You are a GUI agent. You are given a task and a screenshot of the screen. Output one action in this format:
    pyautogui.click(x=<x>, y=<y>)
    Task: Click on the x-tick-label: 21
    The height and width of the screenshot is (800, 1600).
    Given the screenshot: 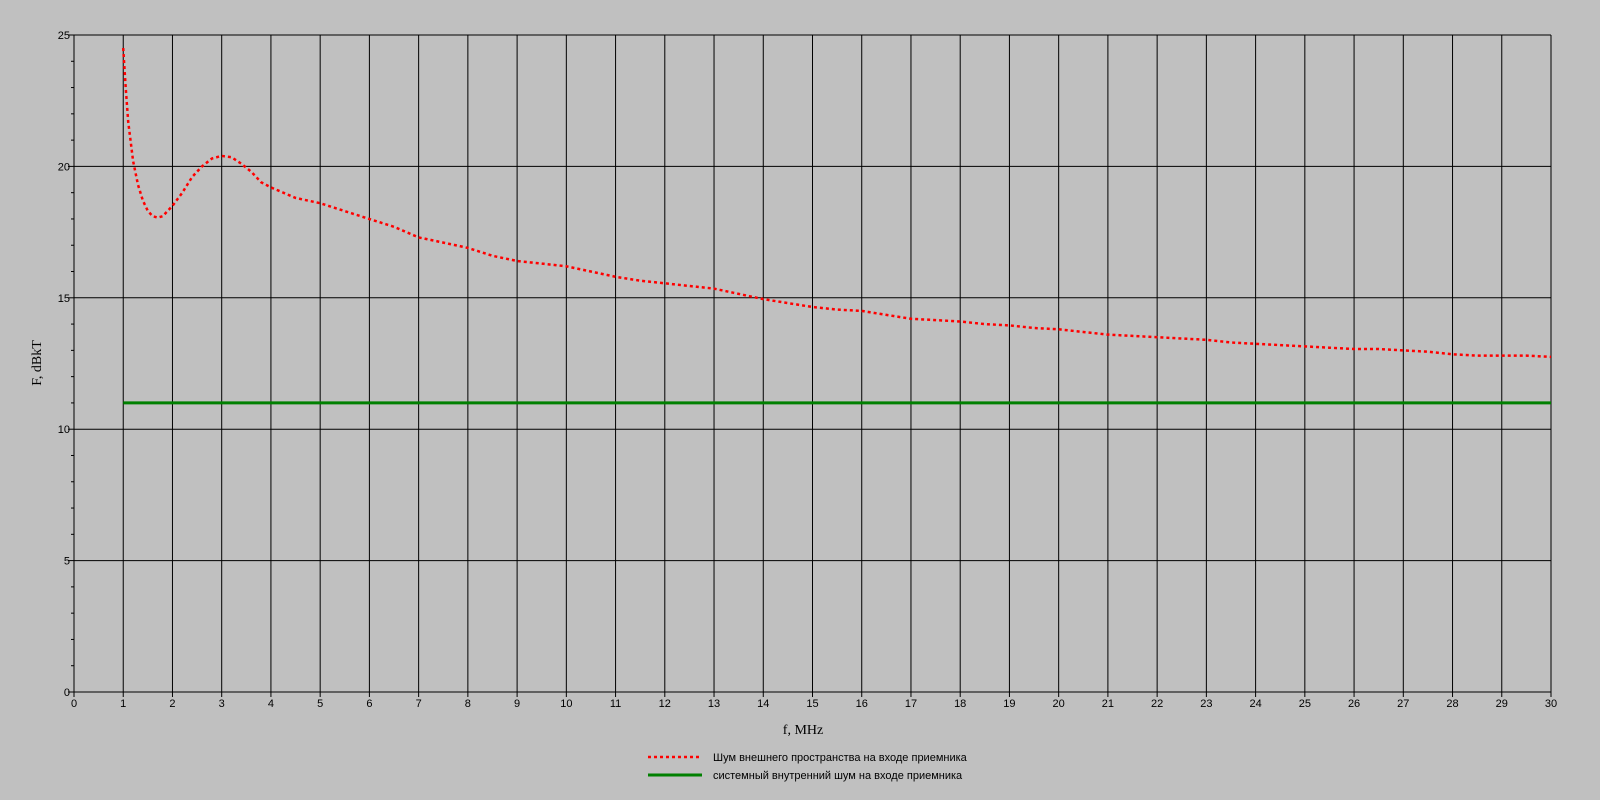 What is the action you would take?
    pyautogui.click(x=1108, y=704)
    